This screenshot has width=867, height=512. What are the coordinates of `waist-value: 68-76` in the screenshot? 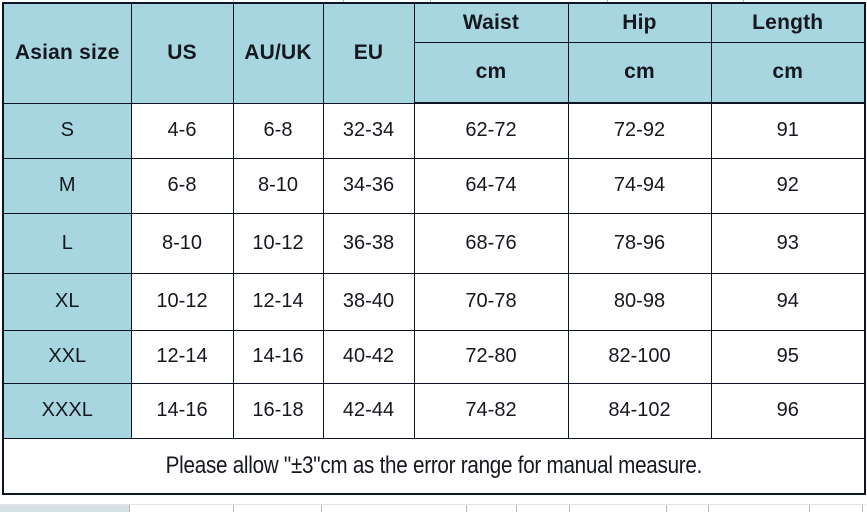 It's located at (491, 243).